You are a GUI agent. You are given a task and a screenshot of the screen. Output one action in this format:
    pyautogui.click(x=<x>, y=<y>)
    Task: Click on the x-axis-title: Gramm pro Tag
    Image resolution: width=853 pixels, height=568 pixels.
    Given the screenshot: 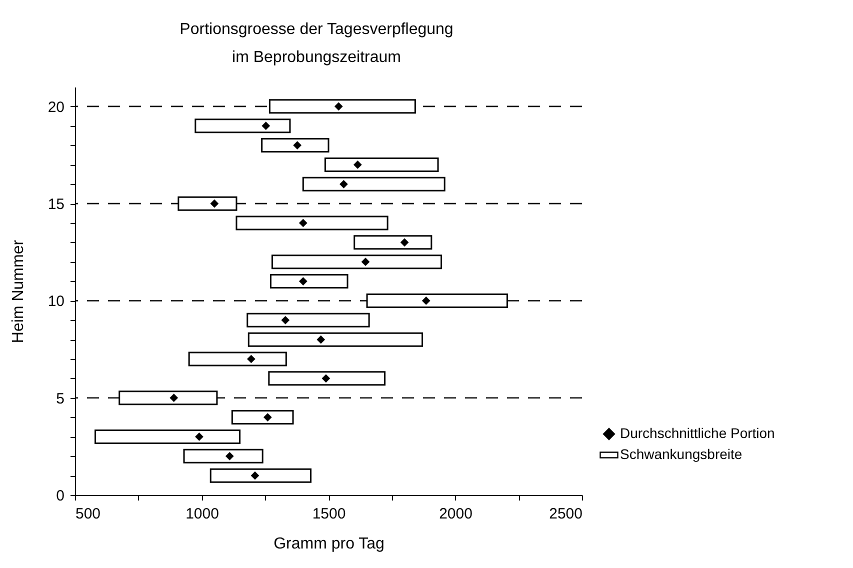 What is the action you would take?
    pyautogui.click(x=329, y=544)
    